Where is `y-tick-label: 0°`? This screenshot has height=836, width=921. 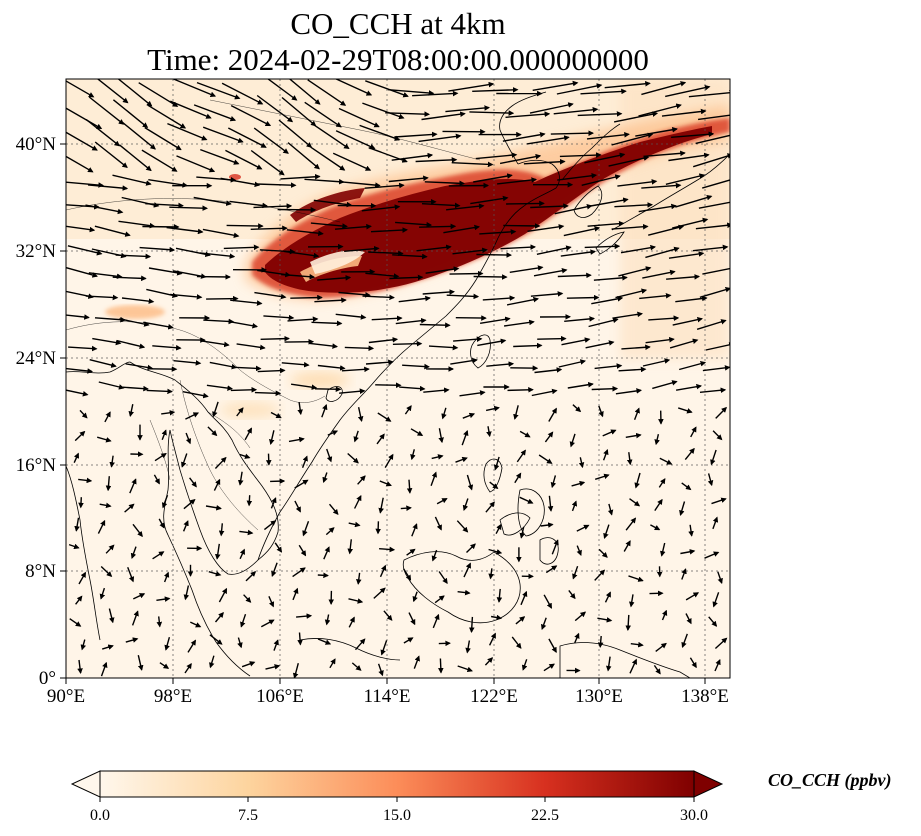 y-tick-label: 0° is located at coordinates (47, 678).